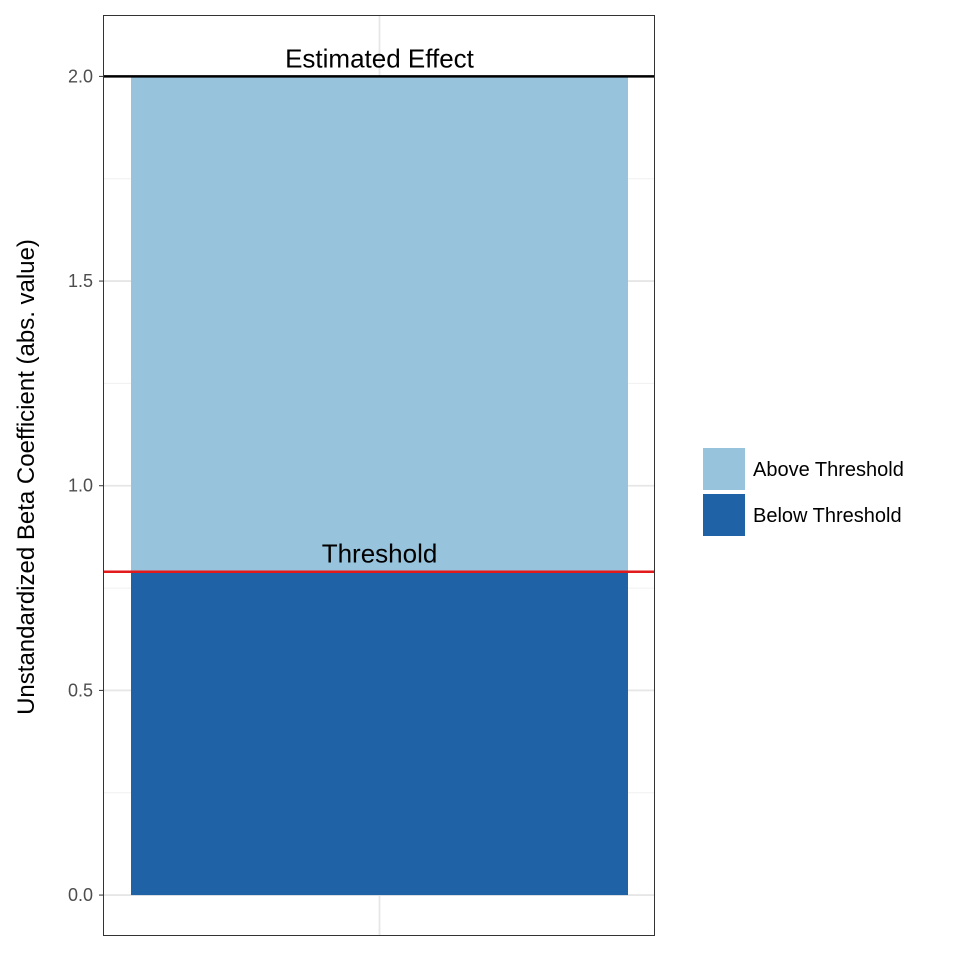 The height and width of the screenshot is (960, 960). I want to click on annotation-threshold: Threshold, so click(380, 554).